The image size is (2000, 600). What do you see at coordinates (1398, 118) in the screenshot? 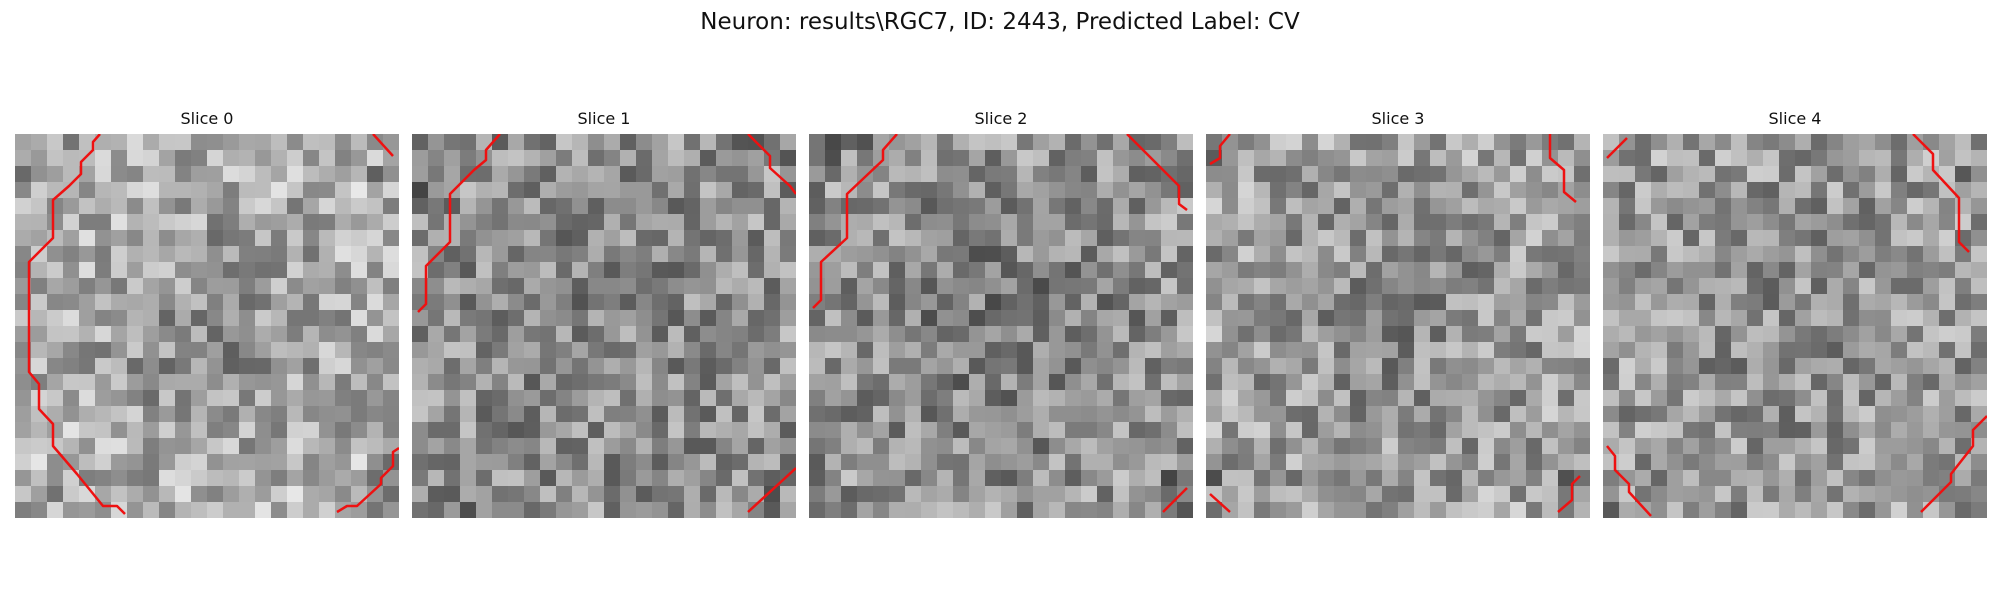
I see `slice-title: Slice 3` at bounding box center [1398, 118].